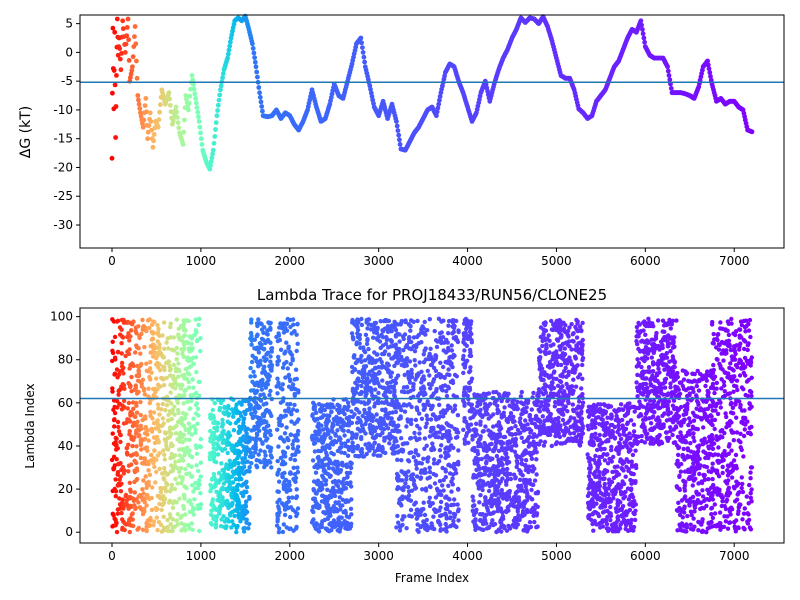  What do you see at coordinates (63, 225) in the screenshot?
I see `delta-g-ytick-label: -30` at bounding box center [63, 225].